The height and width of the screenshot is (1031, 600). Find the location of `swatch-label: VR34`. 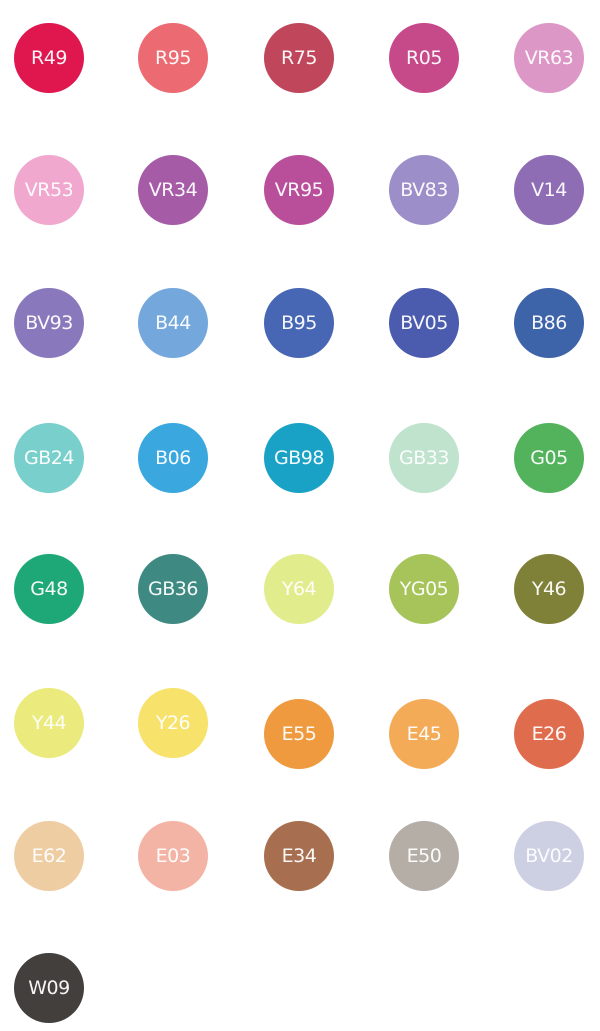

swatch-label: VR34 is located at coordinates (173, 190).